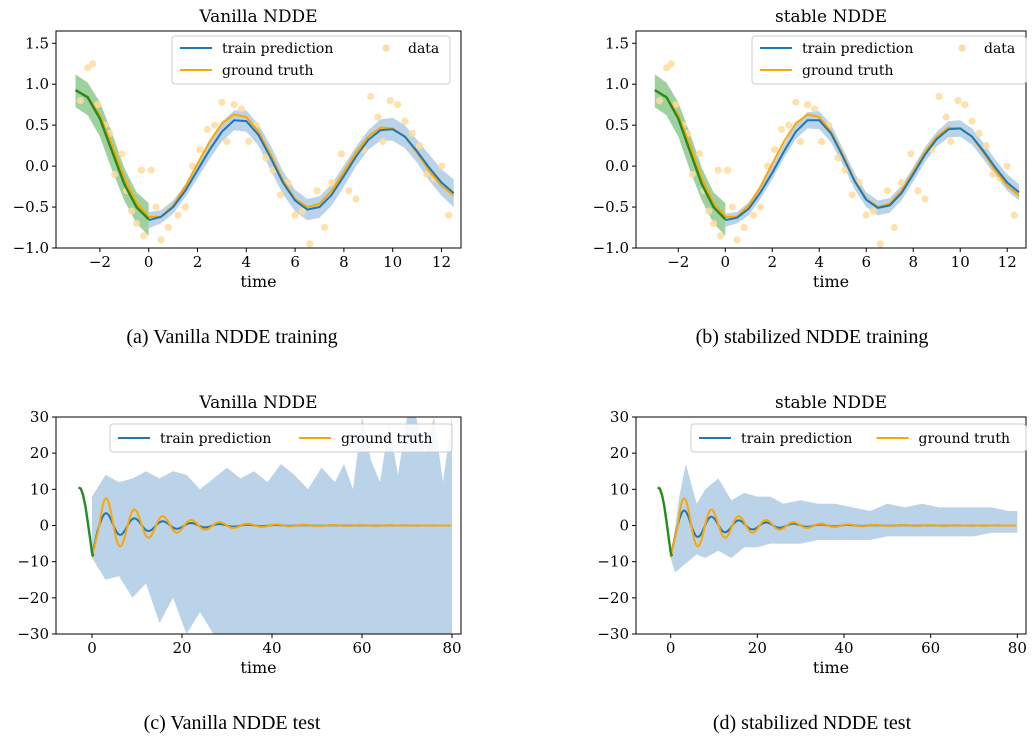 The height and width of the screenshot is (744, 1035). I want to click on y-tick-label: 0.0, so click(617, 166).